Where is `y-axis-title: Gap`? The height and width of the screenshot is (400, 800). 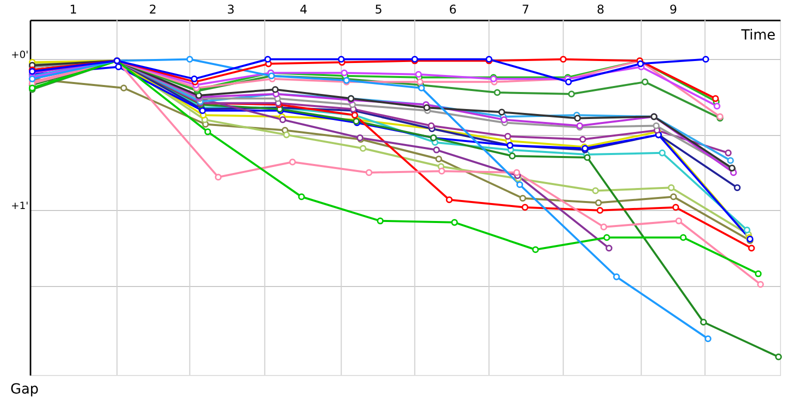
y-axis-title: Gap is located at coordinates (24, 390).